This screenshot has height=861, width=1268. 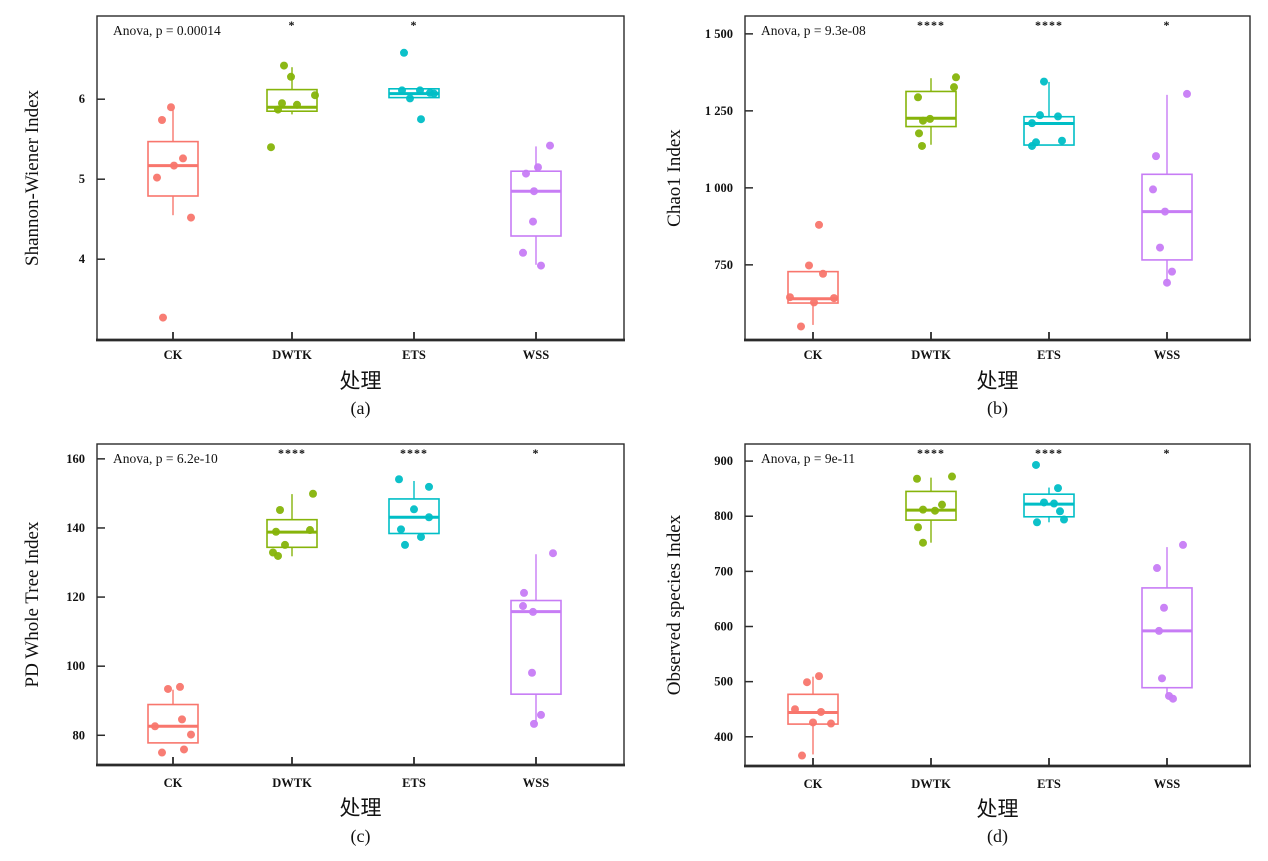 What do you see at coordinates (167, 30) in the screenshot?
I see `anova-annotation: Anova, p = 0.00014` at bounding box center [167, 30].